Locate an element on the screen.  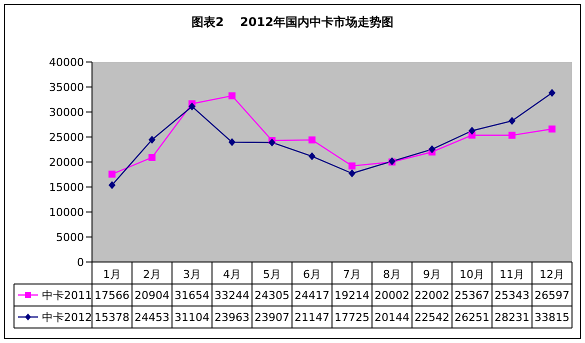
data-label: 31654 is located at coordinates (192, 295).